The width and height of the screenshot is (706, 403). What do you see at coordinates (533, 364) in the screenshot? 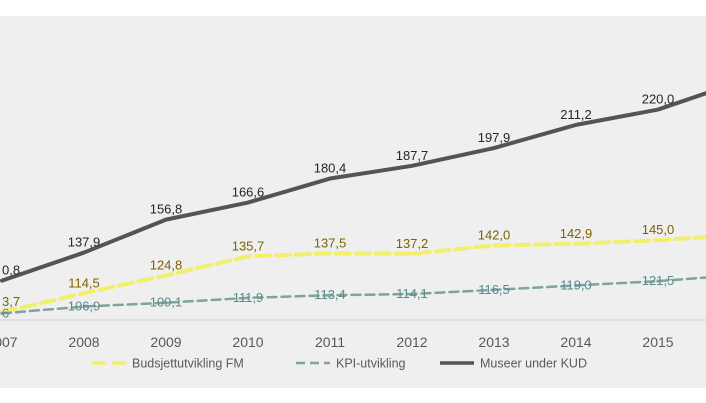
I see `legend-label: Museer under KUD` at bounding box center [533, 364].